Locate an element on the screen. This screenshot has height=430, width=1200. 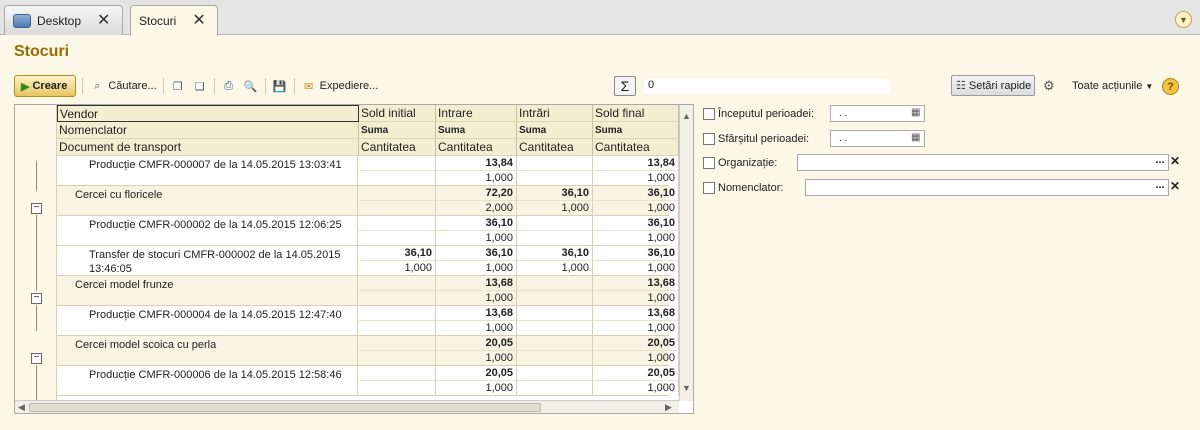
all-actions-menu: Toate acțiunile ▼ is located at coordinates (1112, 86).